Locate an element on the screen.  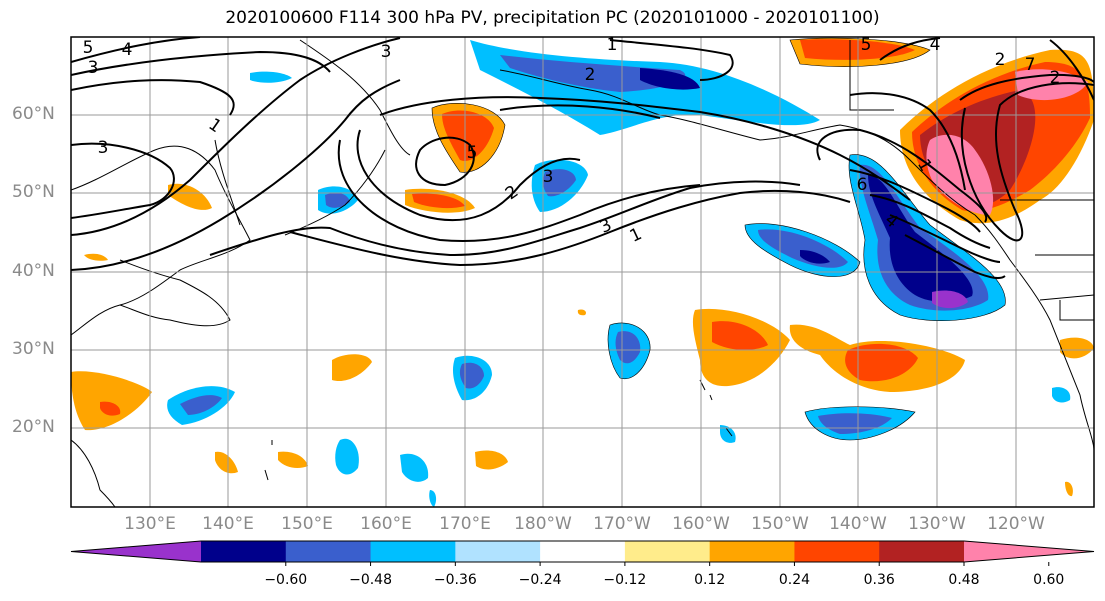
longitude-label: 160°W is located at coordinates (701, 524).